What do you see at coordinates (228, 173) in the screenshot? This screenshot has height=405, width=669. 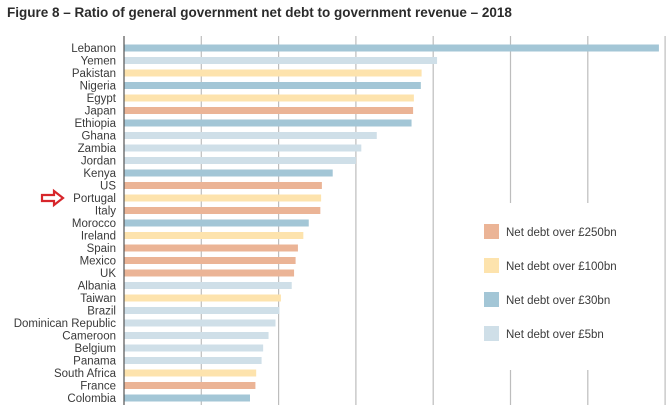 I see `bar-kenya` at bounding box center [228, 173].